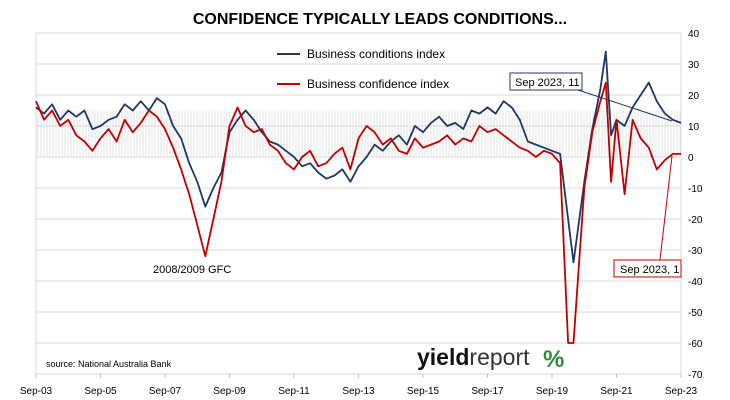  I want to click on svg-text: yieldreport, so click(473, 357).